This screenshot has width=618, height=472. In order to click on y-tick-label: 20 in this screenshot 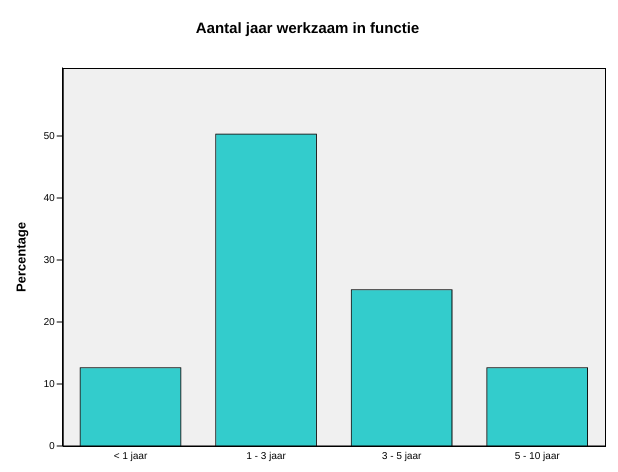, I will do `click(50, 322)`.